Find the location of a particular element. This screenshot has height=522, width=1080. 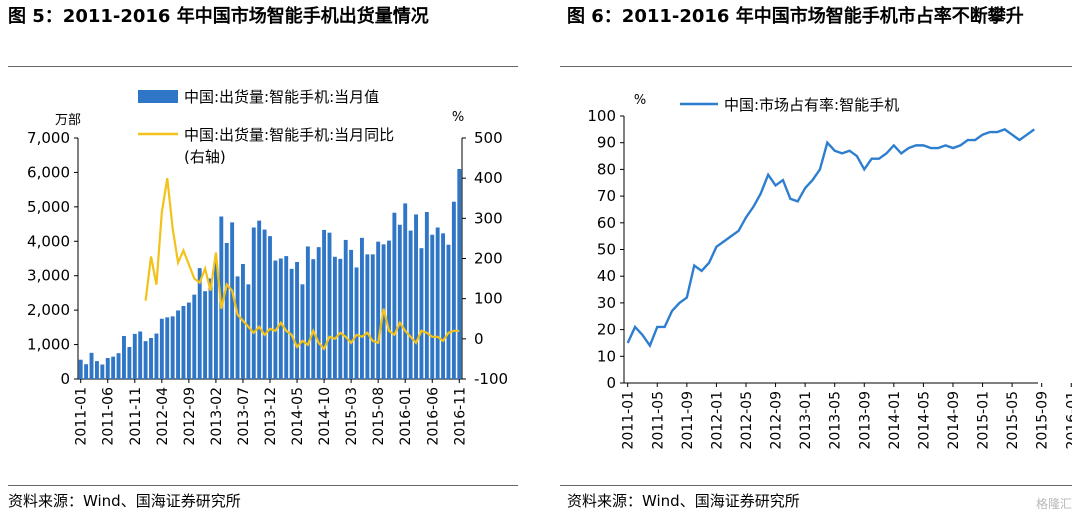

y-tick-label: 40 is located at coordinates (606, 276).